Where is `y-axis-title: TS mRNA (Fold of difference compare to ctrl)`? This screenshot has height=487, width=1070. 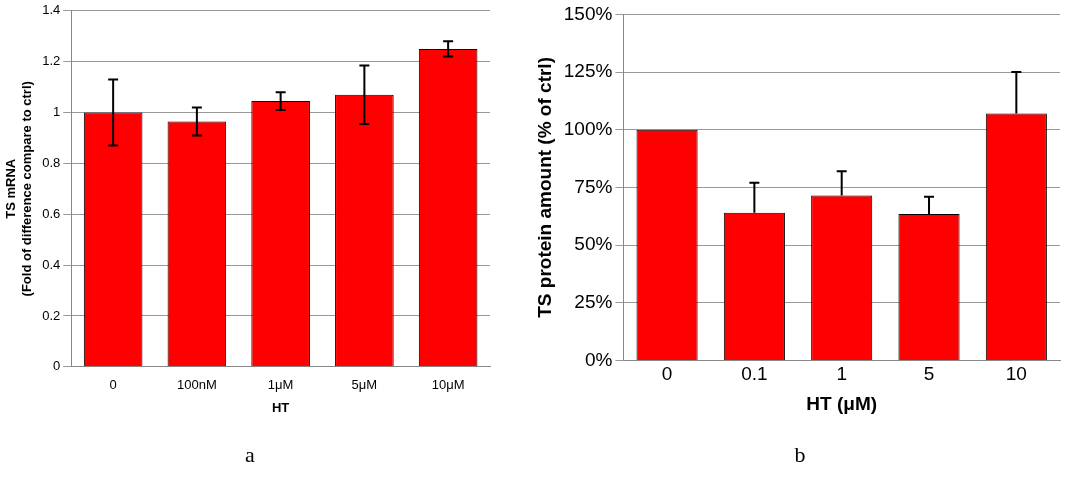
y-axis-title: TS mRNA (Fold of difference compare to ctrl) is located at coordinates (18, 189).